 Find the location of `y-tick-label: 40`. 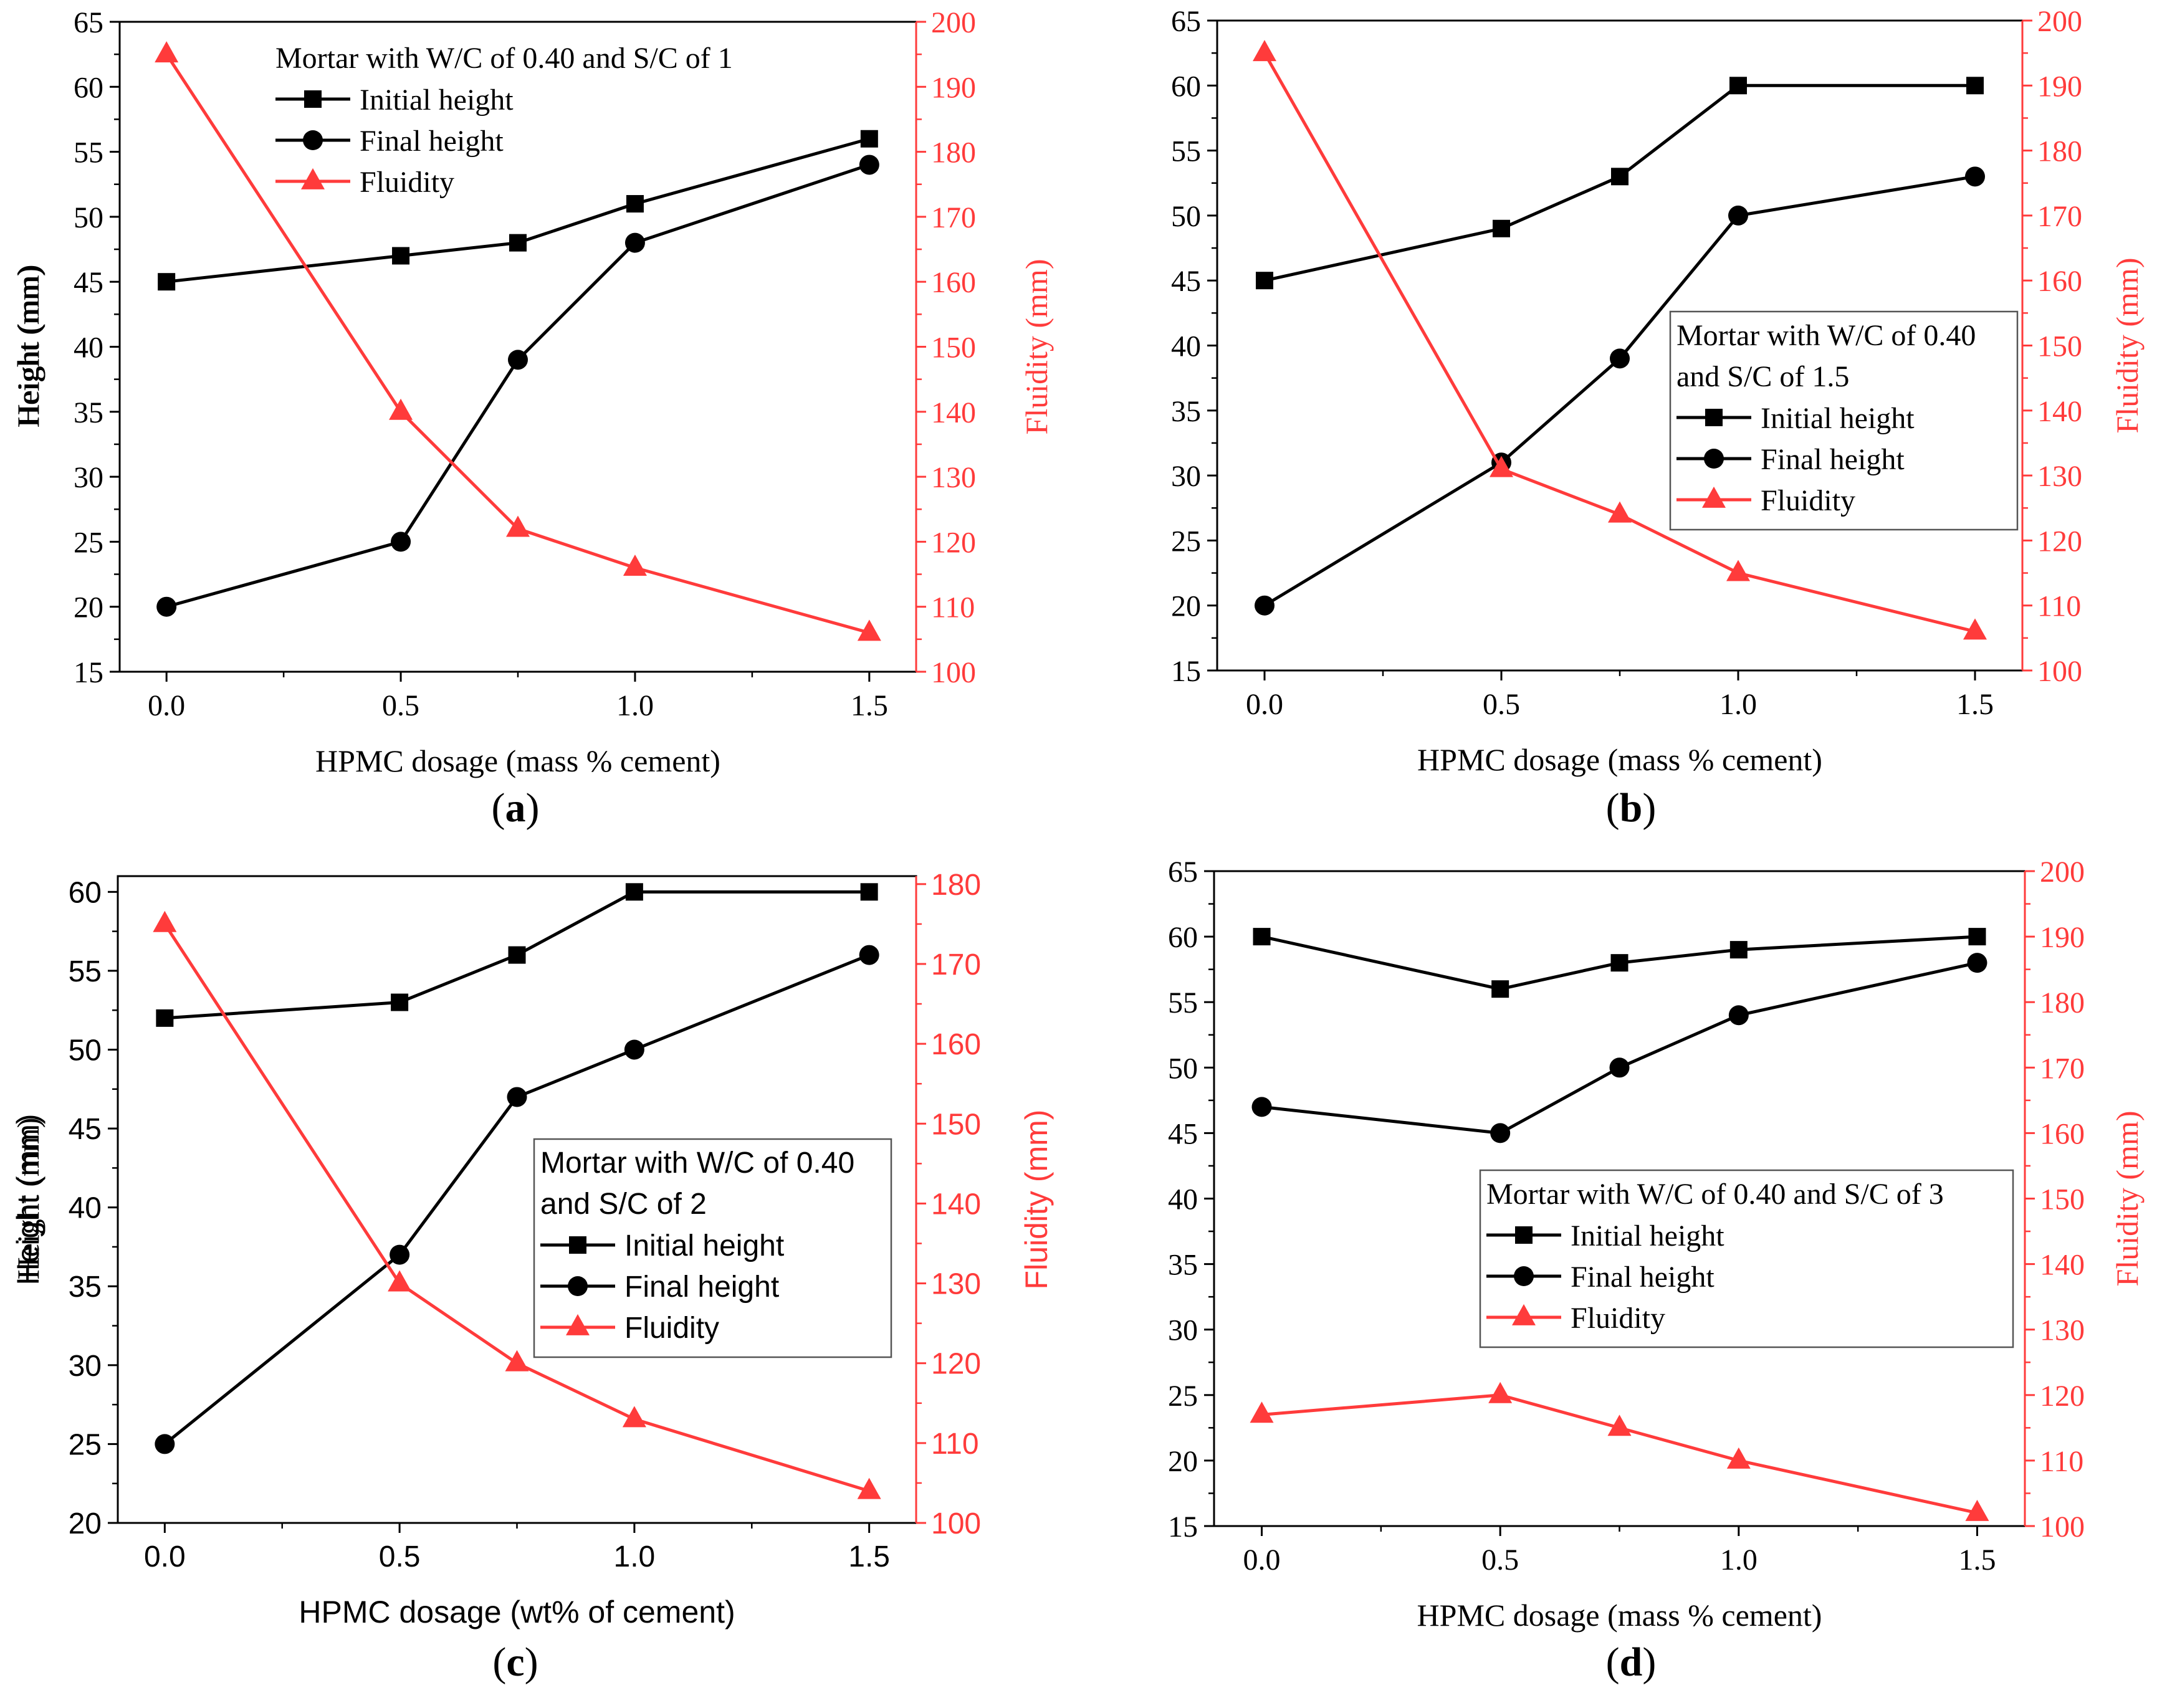

y-tick-label: 40 is located at coordinates (1183, 1200).